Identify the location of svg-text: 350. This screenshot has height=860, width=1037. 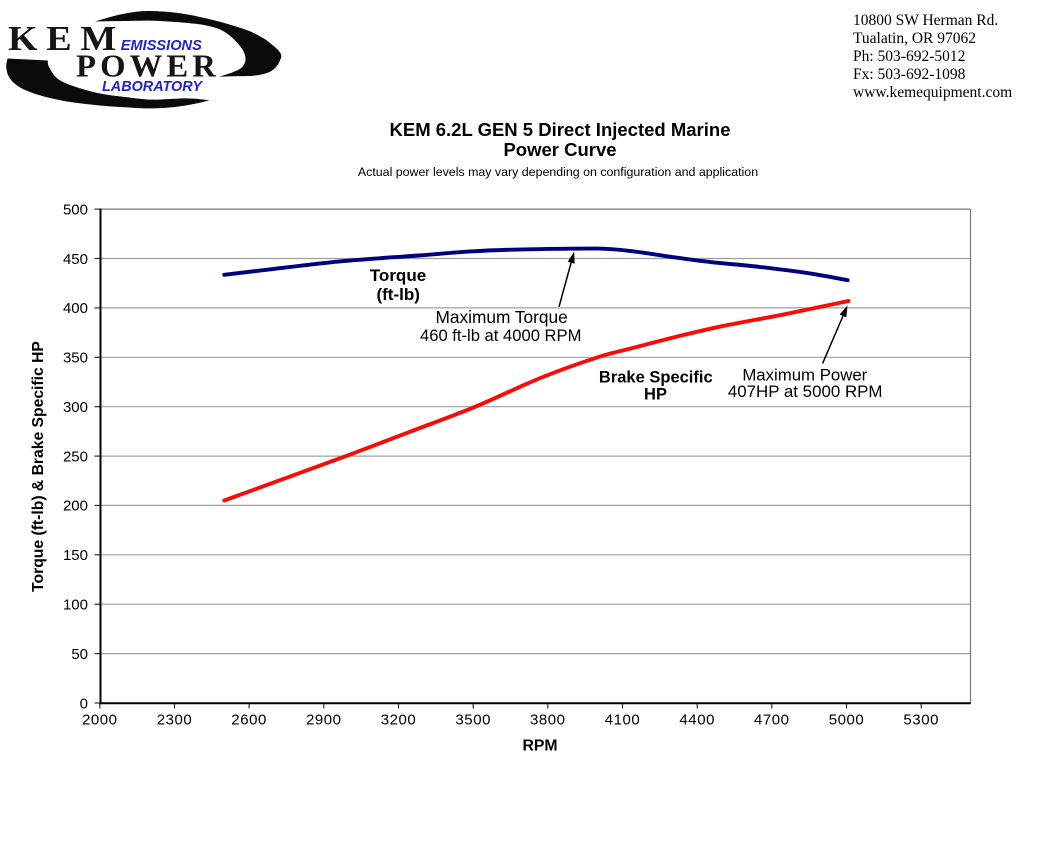
(75, 358).